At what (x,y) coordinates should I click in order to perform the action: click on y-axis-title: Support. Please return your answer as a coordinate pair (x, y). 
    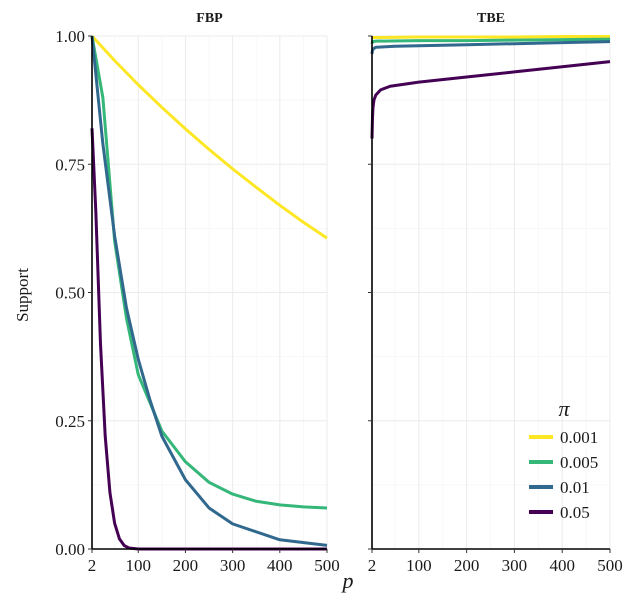
    Looking at the image, I should click on (22, 295).